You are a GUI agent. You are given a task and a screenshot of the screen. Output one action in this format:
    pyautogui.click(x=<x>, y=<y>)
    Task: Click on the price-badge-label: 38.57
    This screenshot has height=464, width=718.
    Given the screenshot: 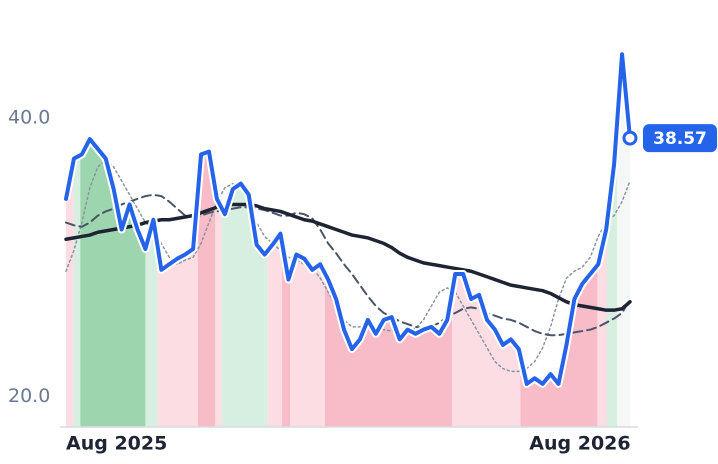 What is the action you would take?
    pyautogui.click(x=680, y=139)
    